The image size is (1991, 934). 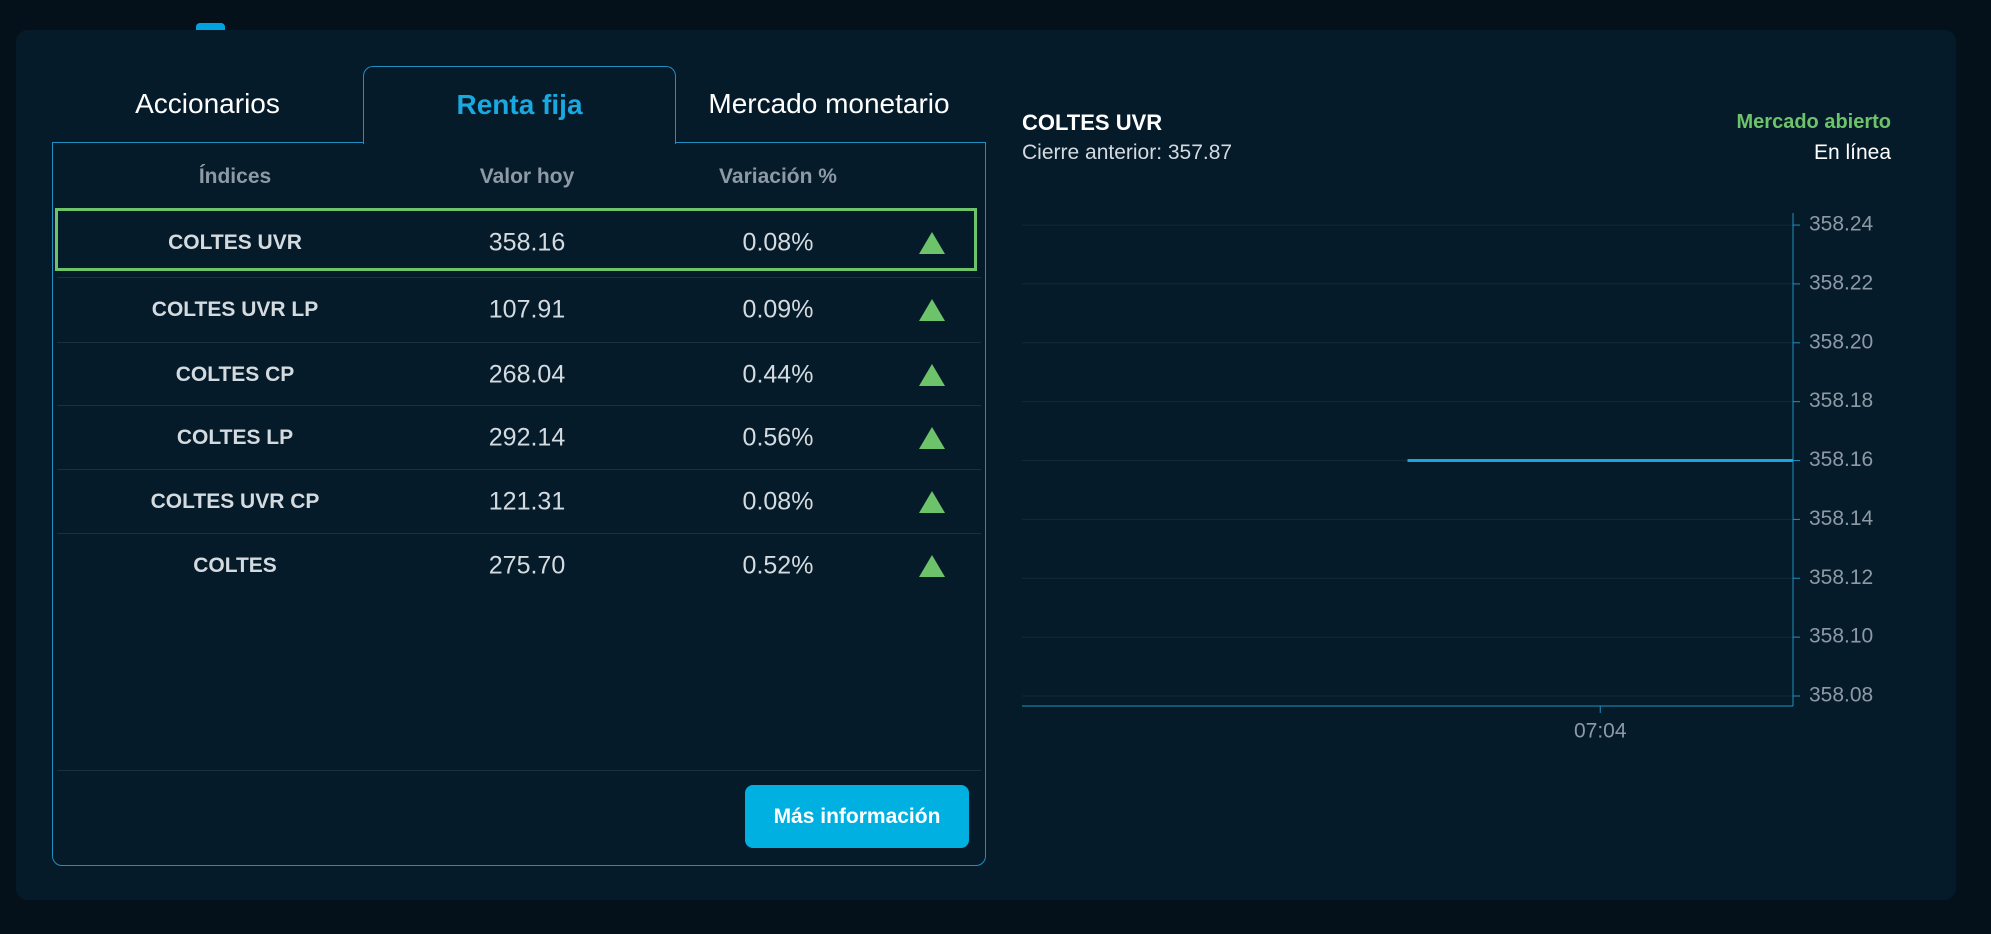 I want to click on separator, so click(x=519, y=770).